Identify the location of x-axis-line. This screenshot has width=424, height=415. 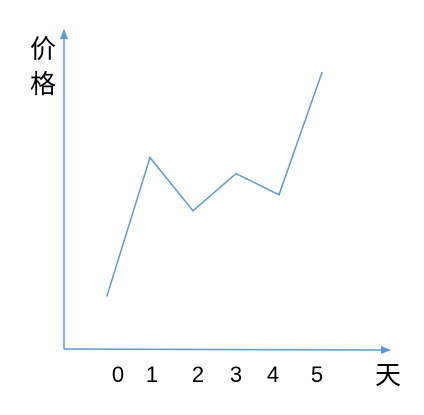
(227, 349).